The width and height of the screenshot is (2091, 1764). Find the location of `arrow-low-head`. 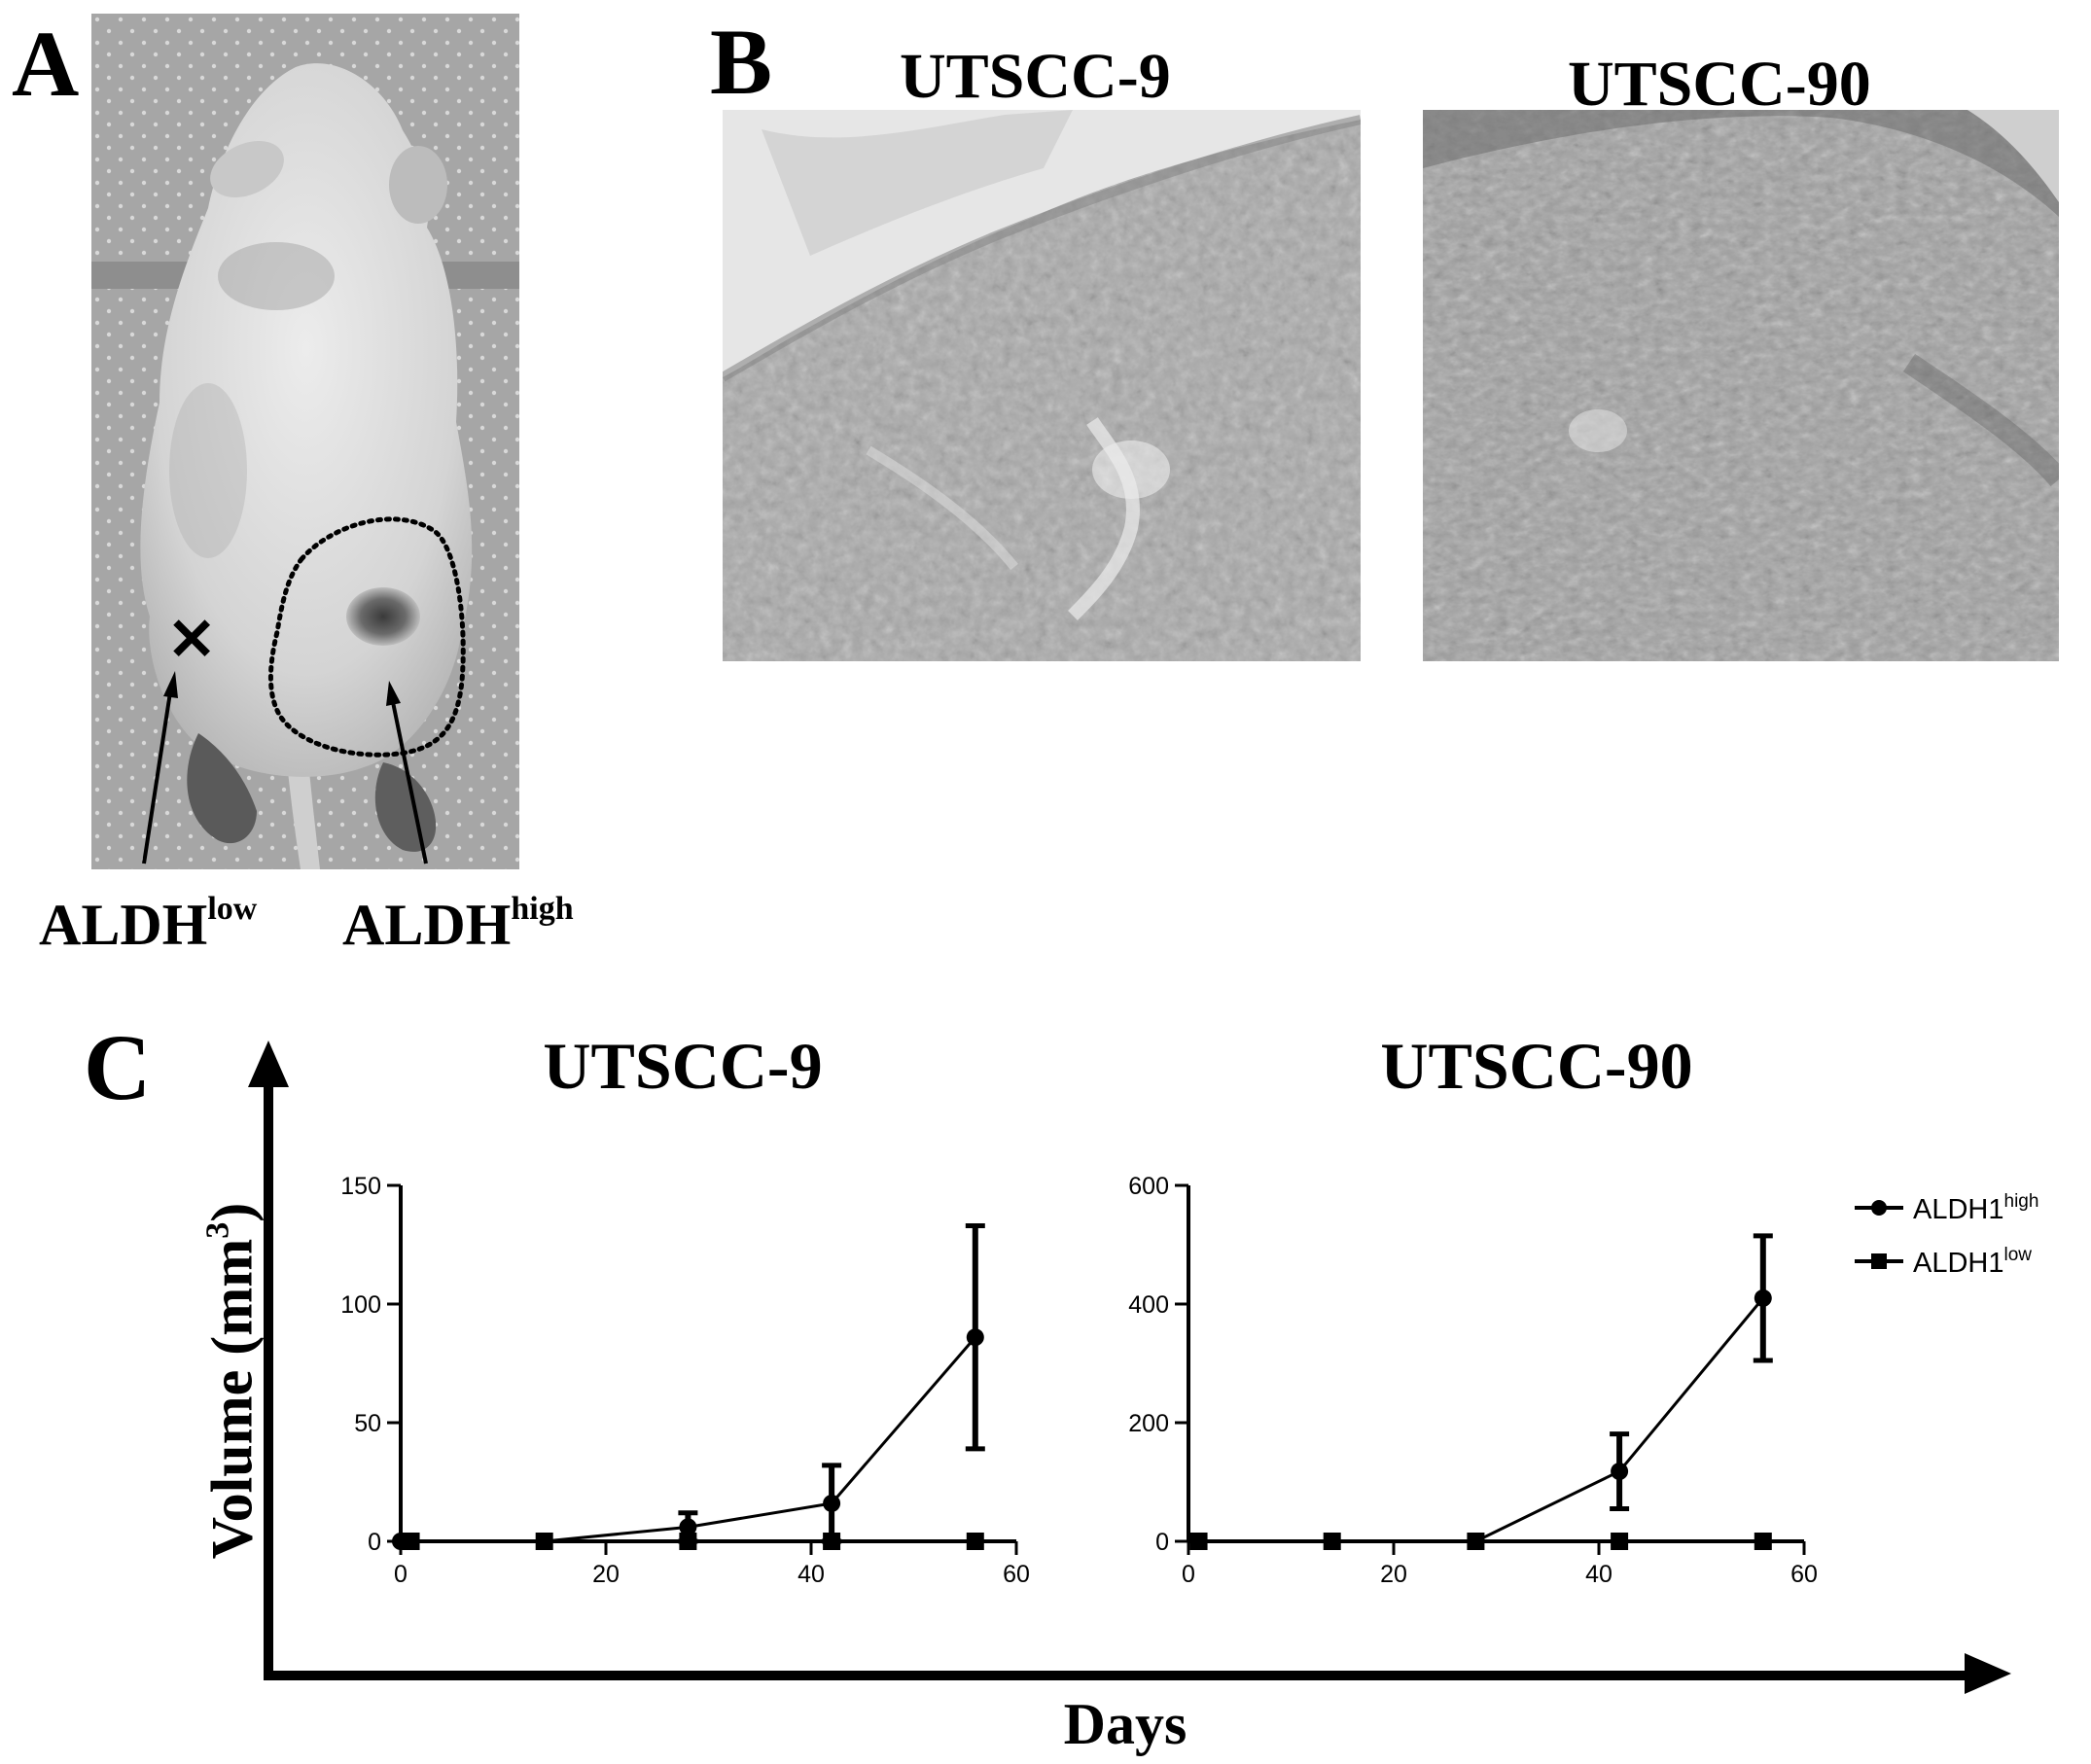

arrow-low-head is located at coordinates (171, 684).